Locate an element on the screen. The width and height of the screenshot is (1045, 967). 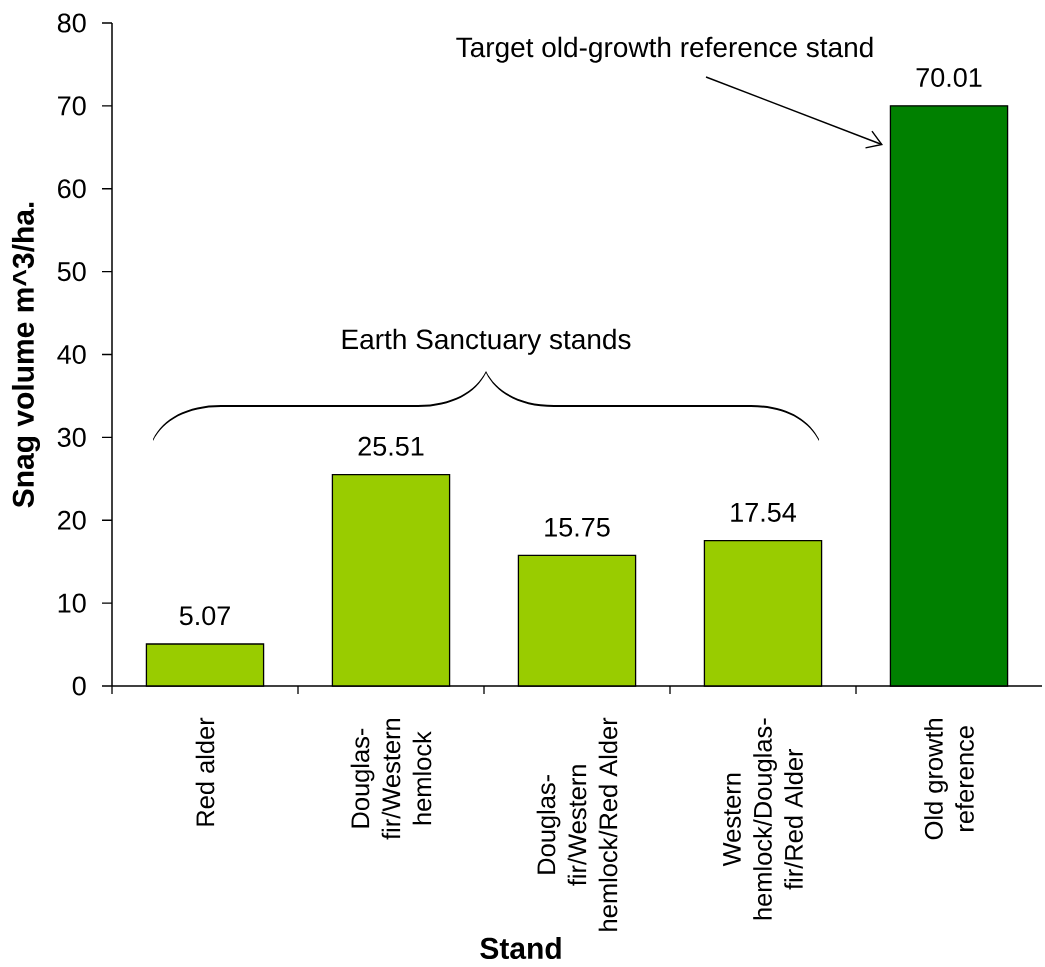
data-label: 70.01 is located at coordinates (949, 77).